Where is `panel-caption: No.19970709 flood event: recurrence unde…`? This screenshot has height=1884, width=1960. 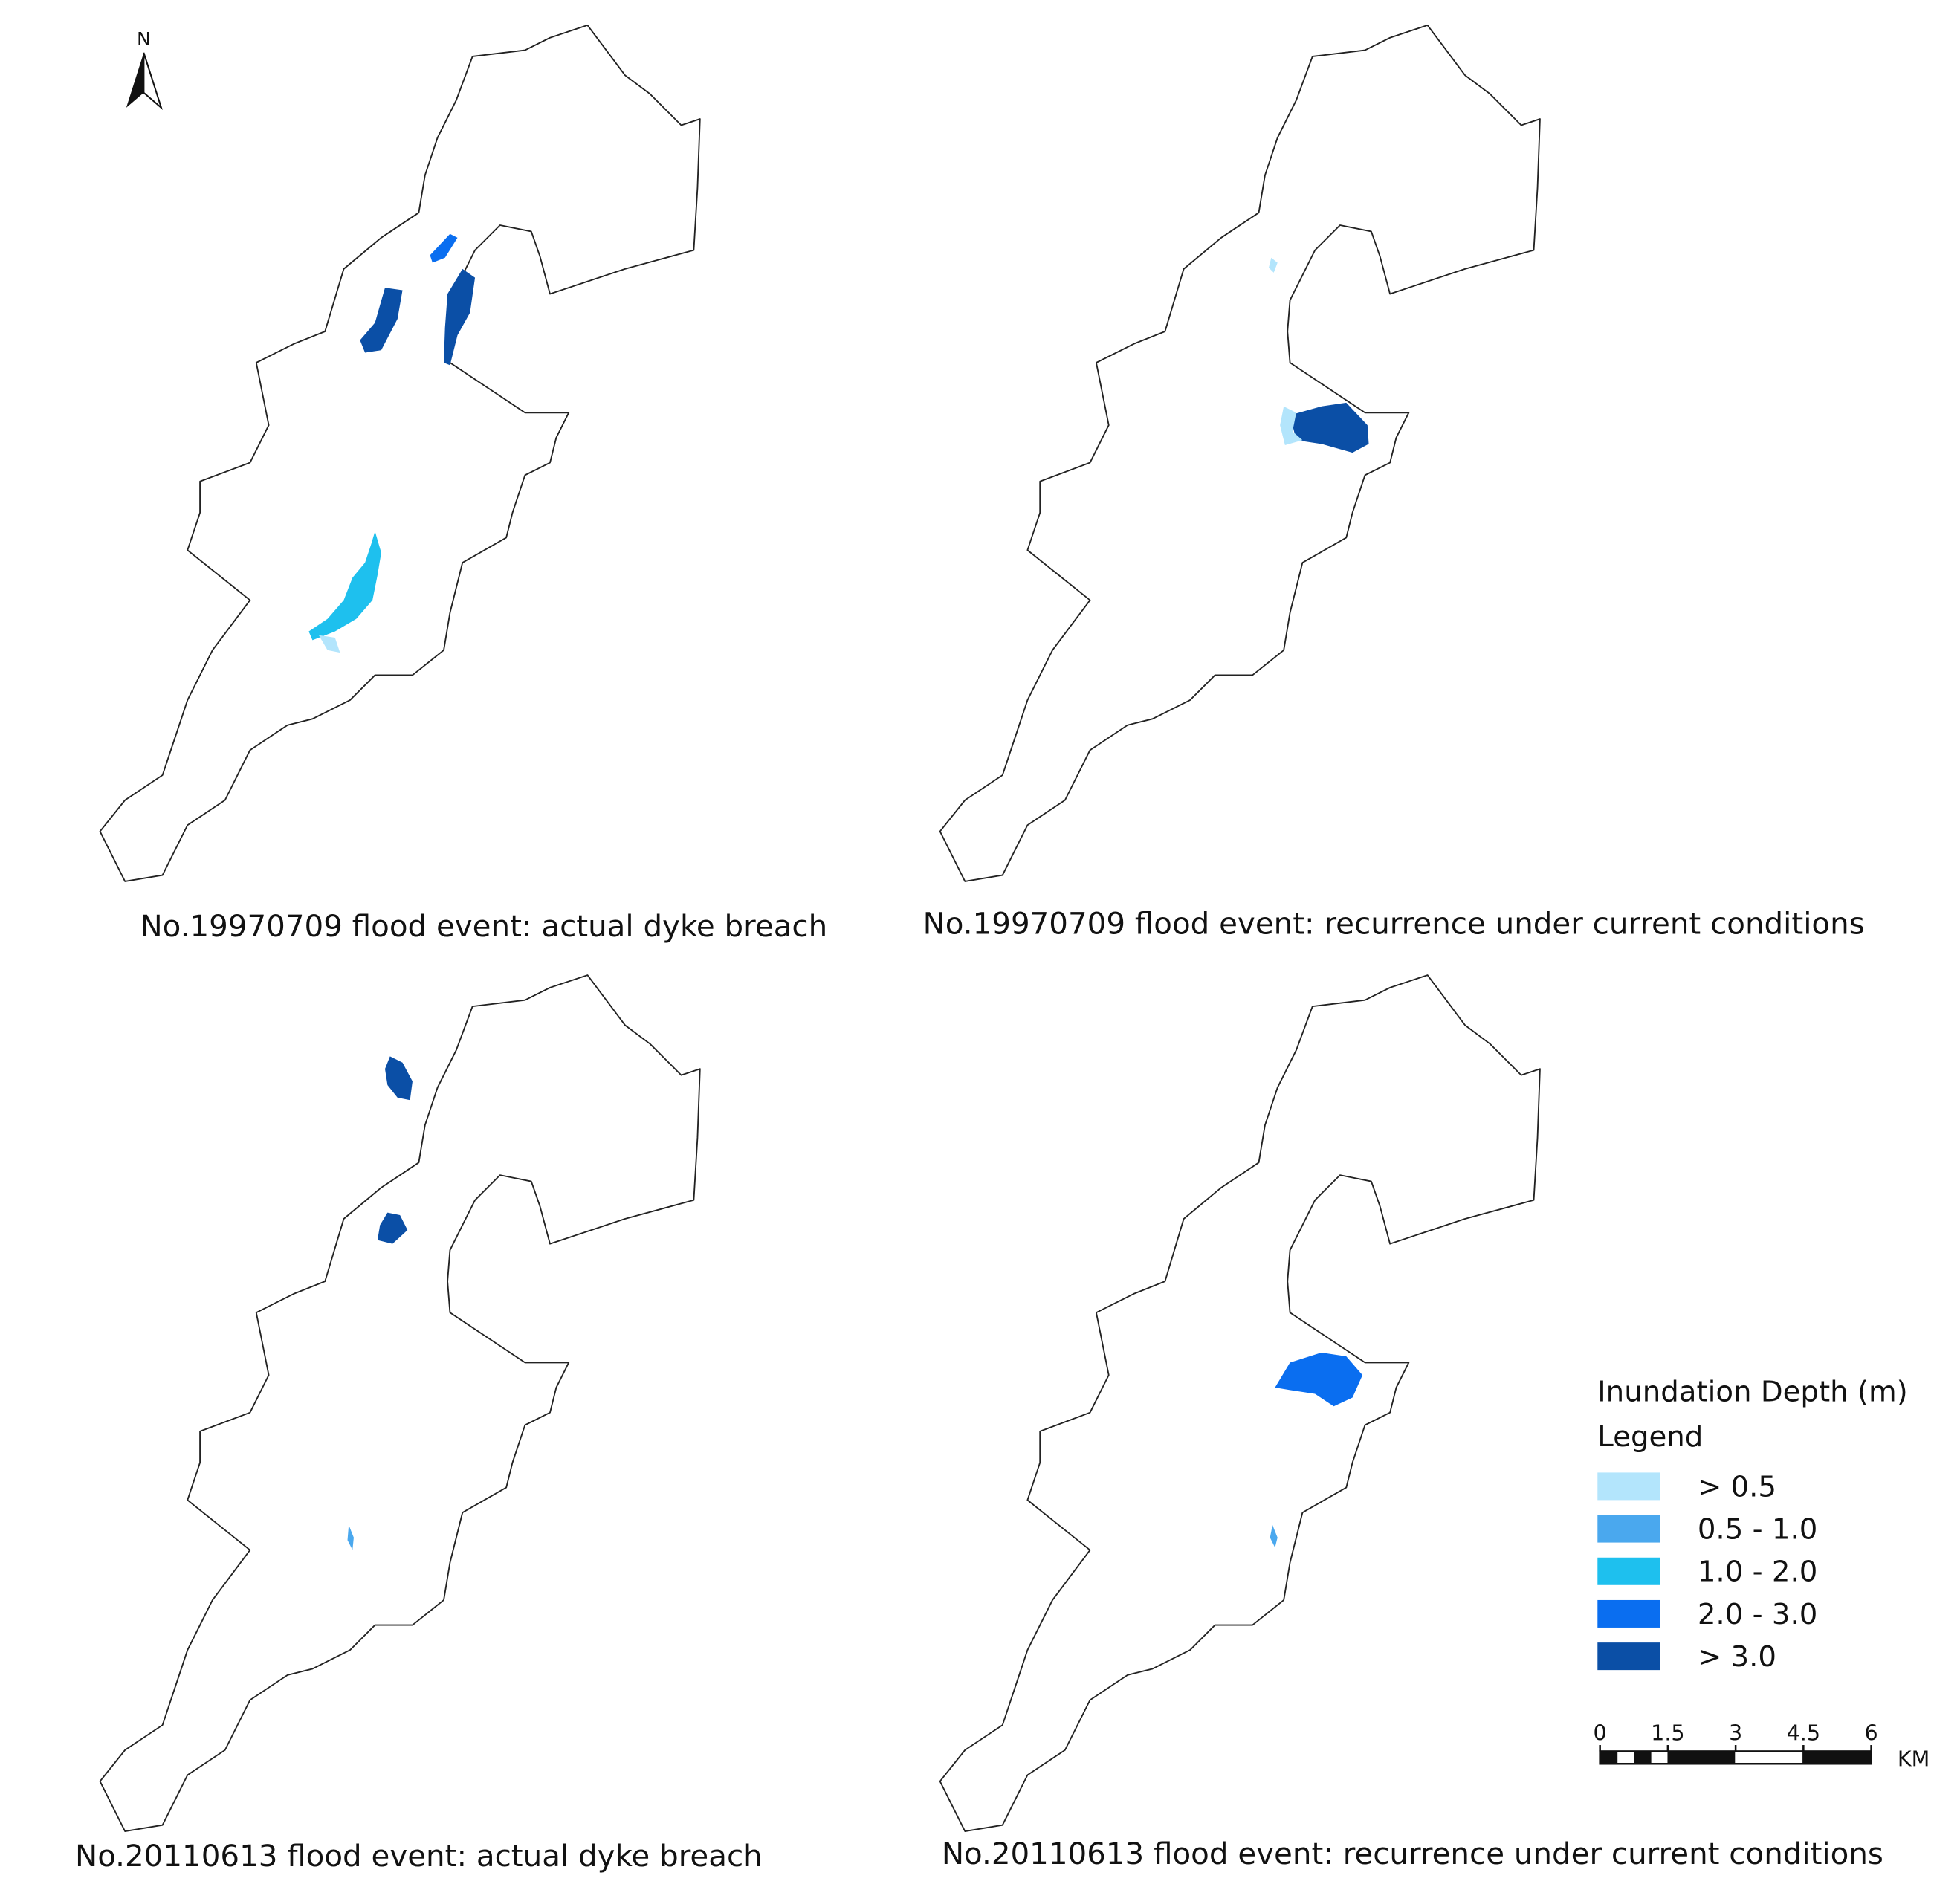
panel-caption: No.19970709 flood event: recurrence unde… is located at coordinates (1394, 924).